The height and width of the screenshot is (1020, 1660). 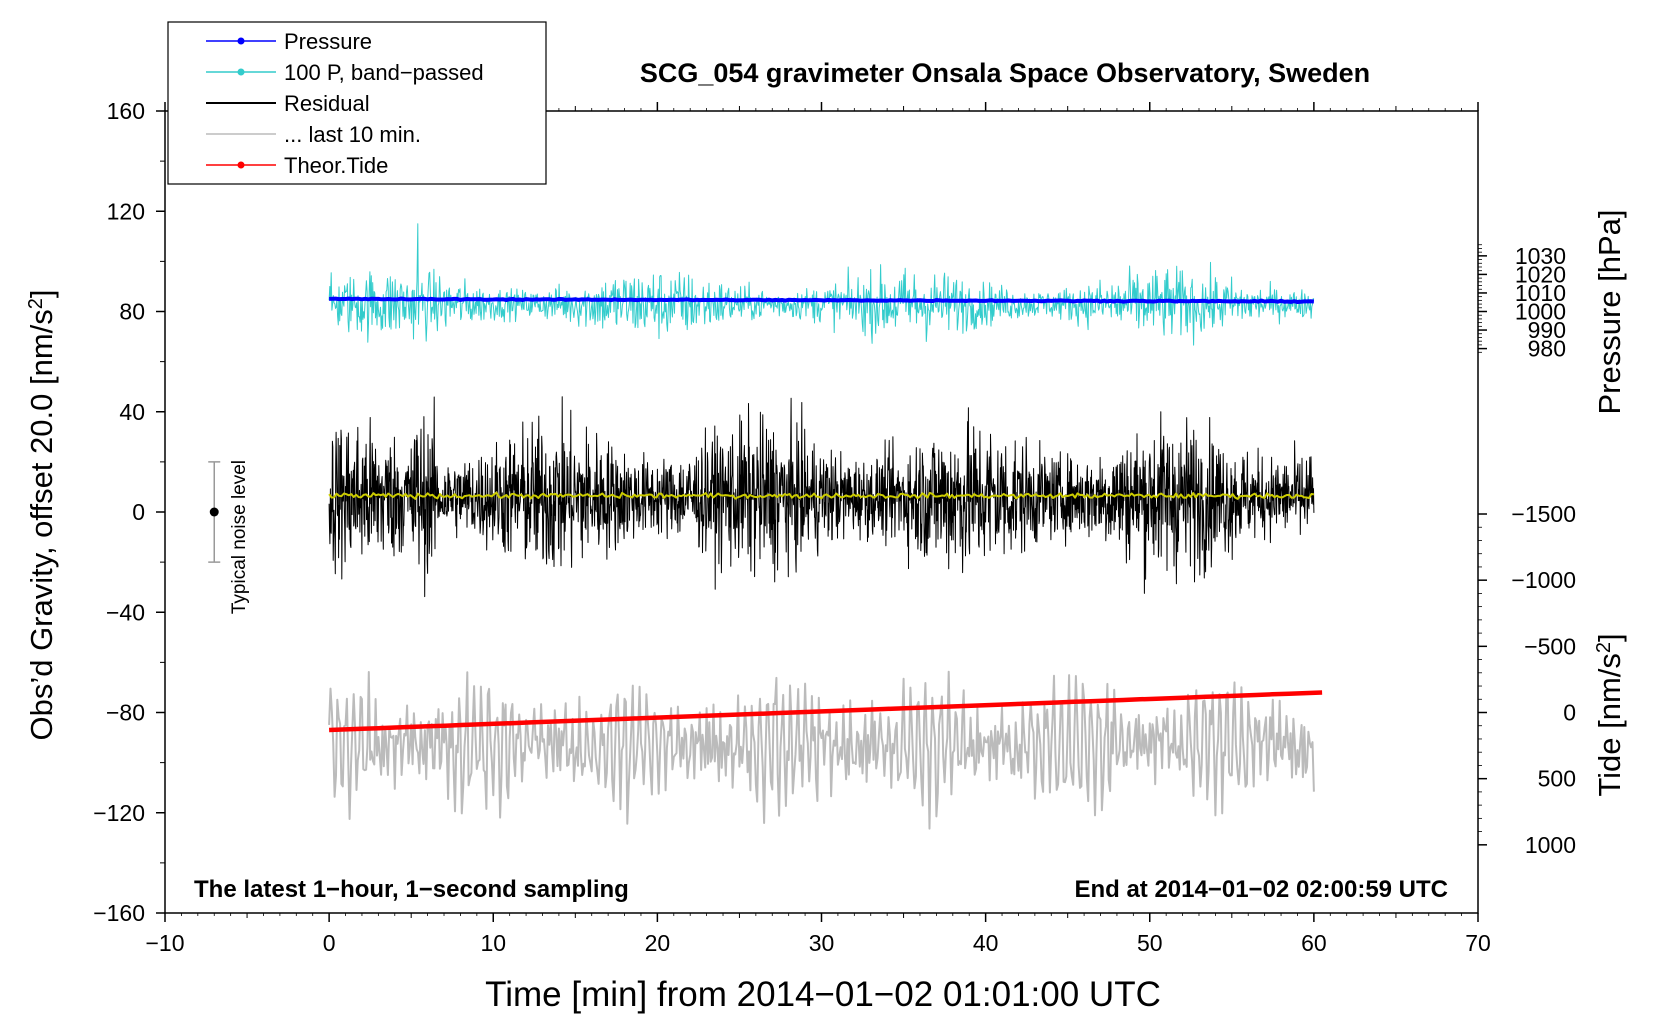 What do you see at coordinates (327, 103) in the screenshot?
I see `legend-label: Residual` at bounding box center [327, 103].